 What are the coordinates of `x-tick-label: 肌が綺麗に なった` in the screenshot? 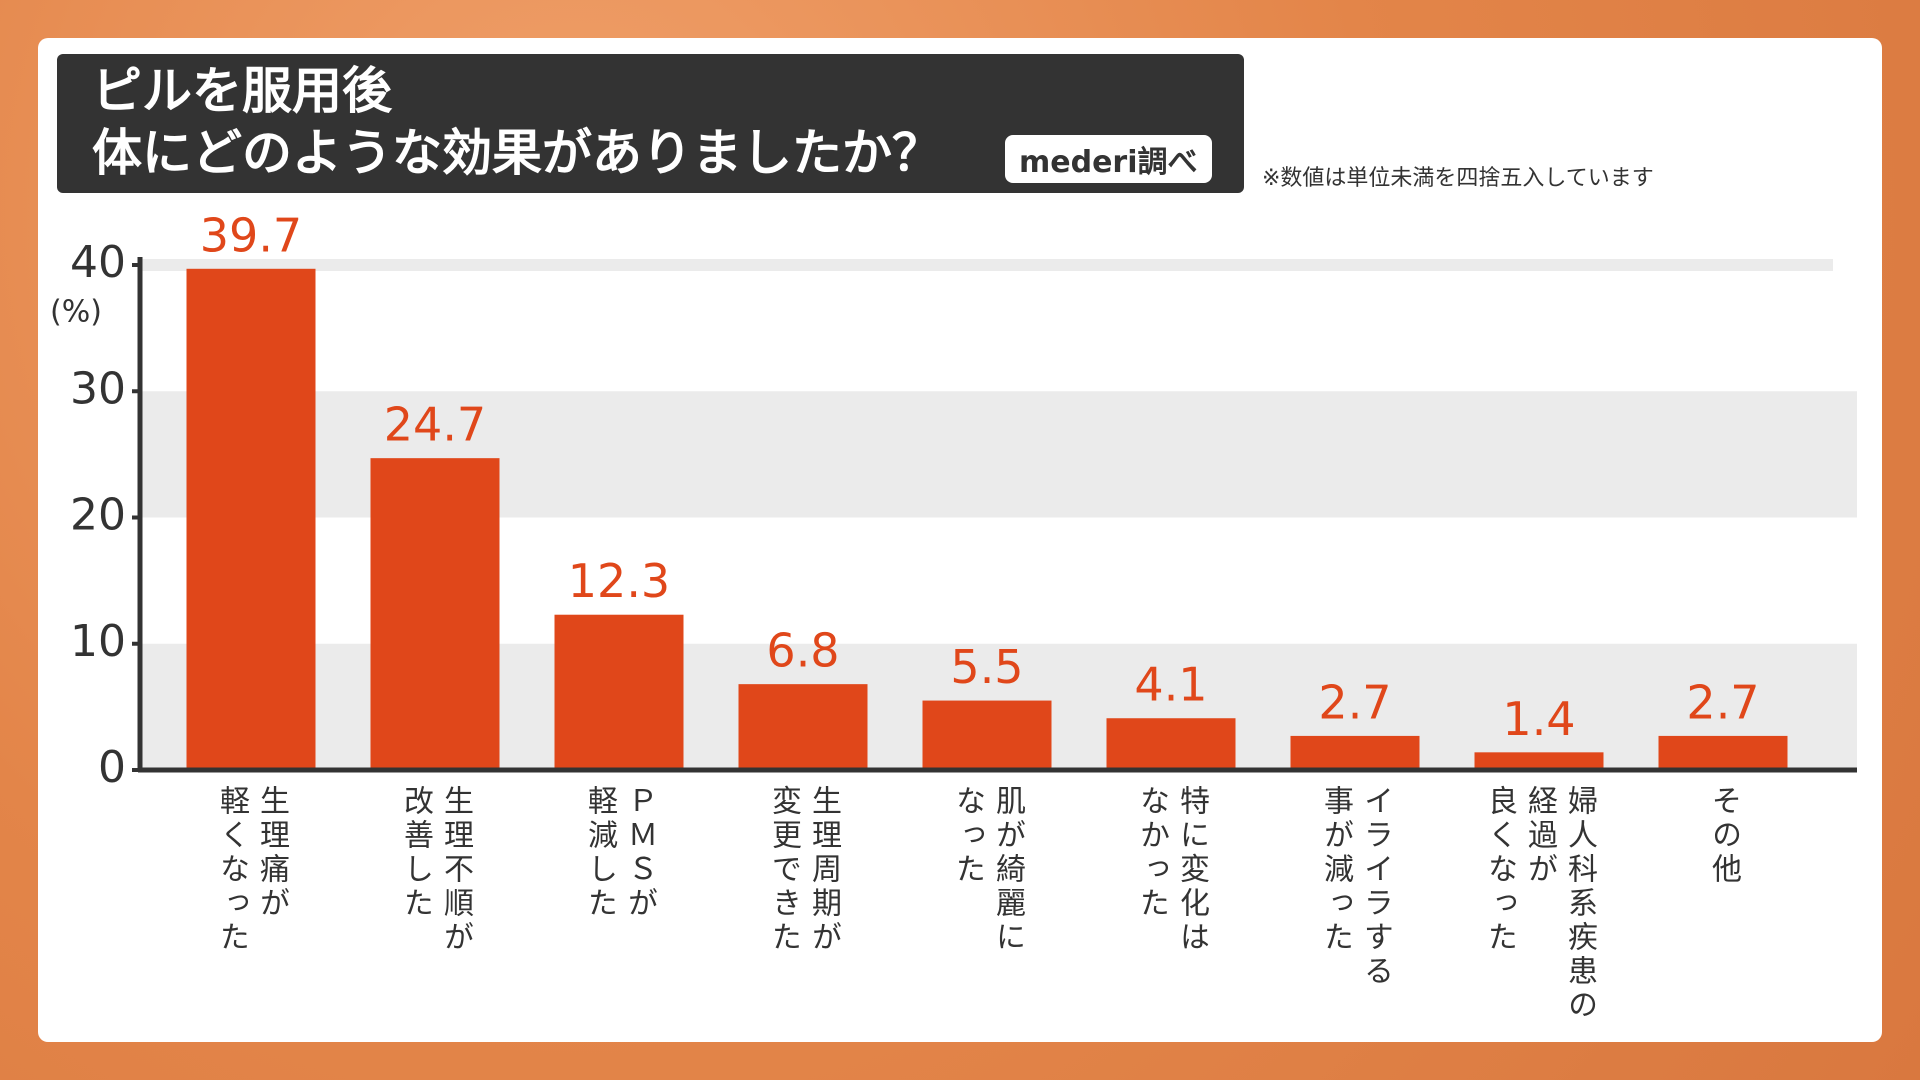 It's located at (987, 870).